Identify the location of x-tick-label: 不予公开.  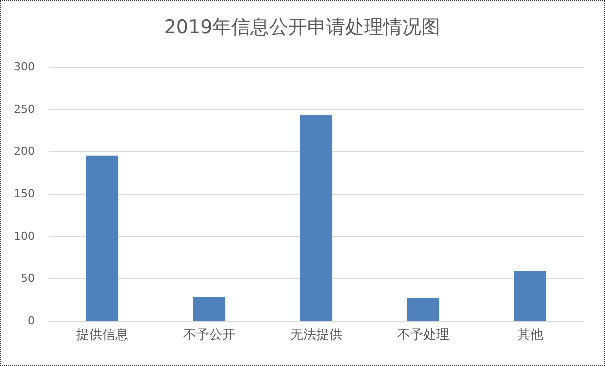
(210, 335).